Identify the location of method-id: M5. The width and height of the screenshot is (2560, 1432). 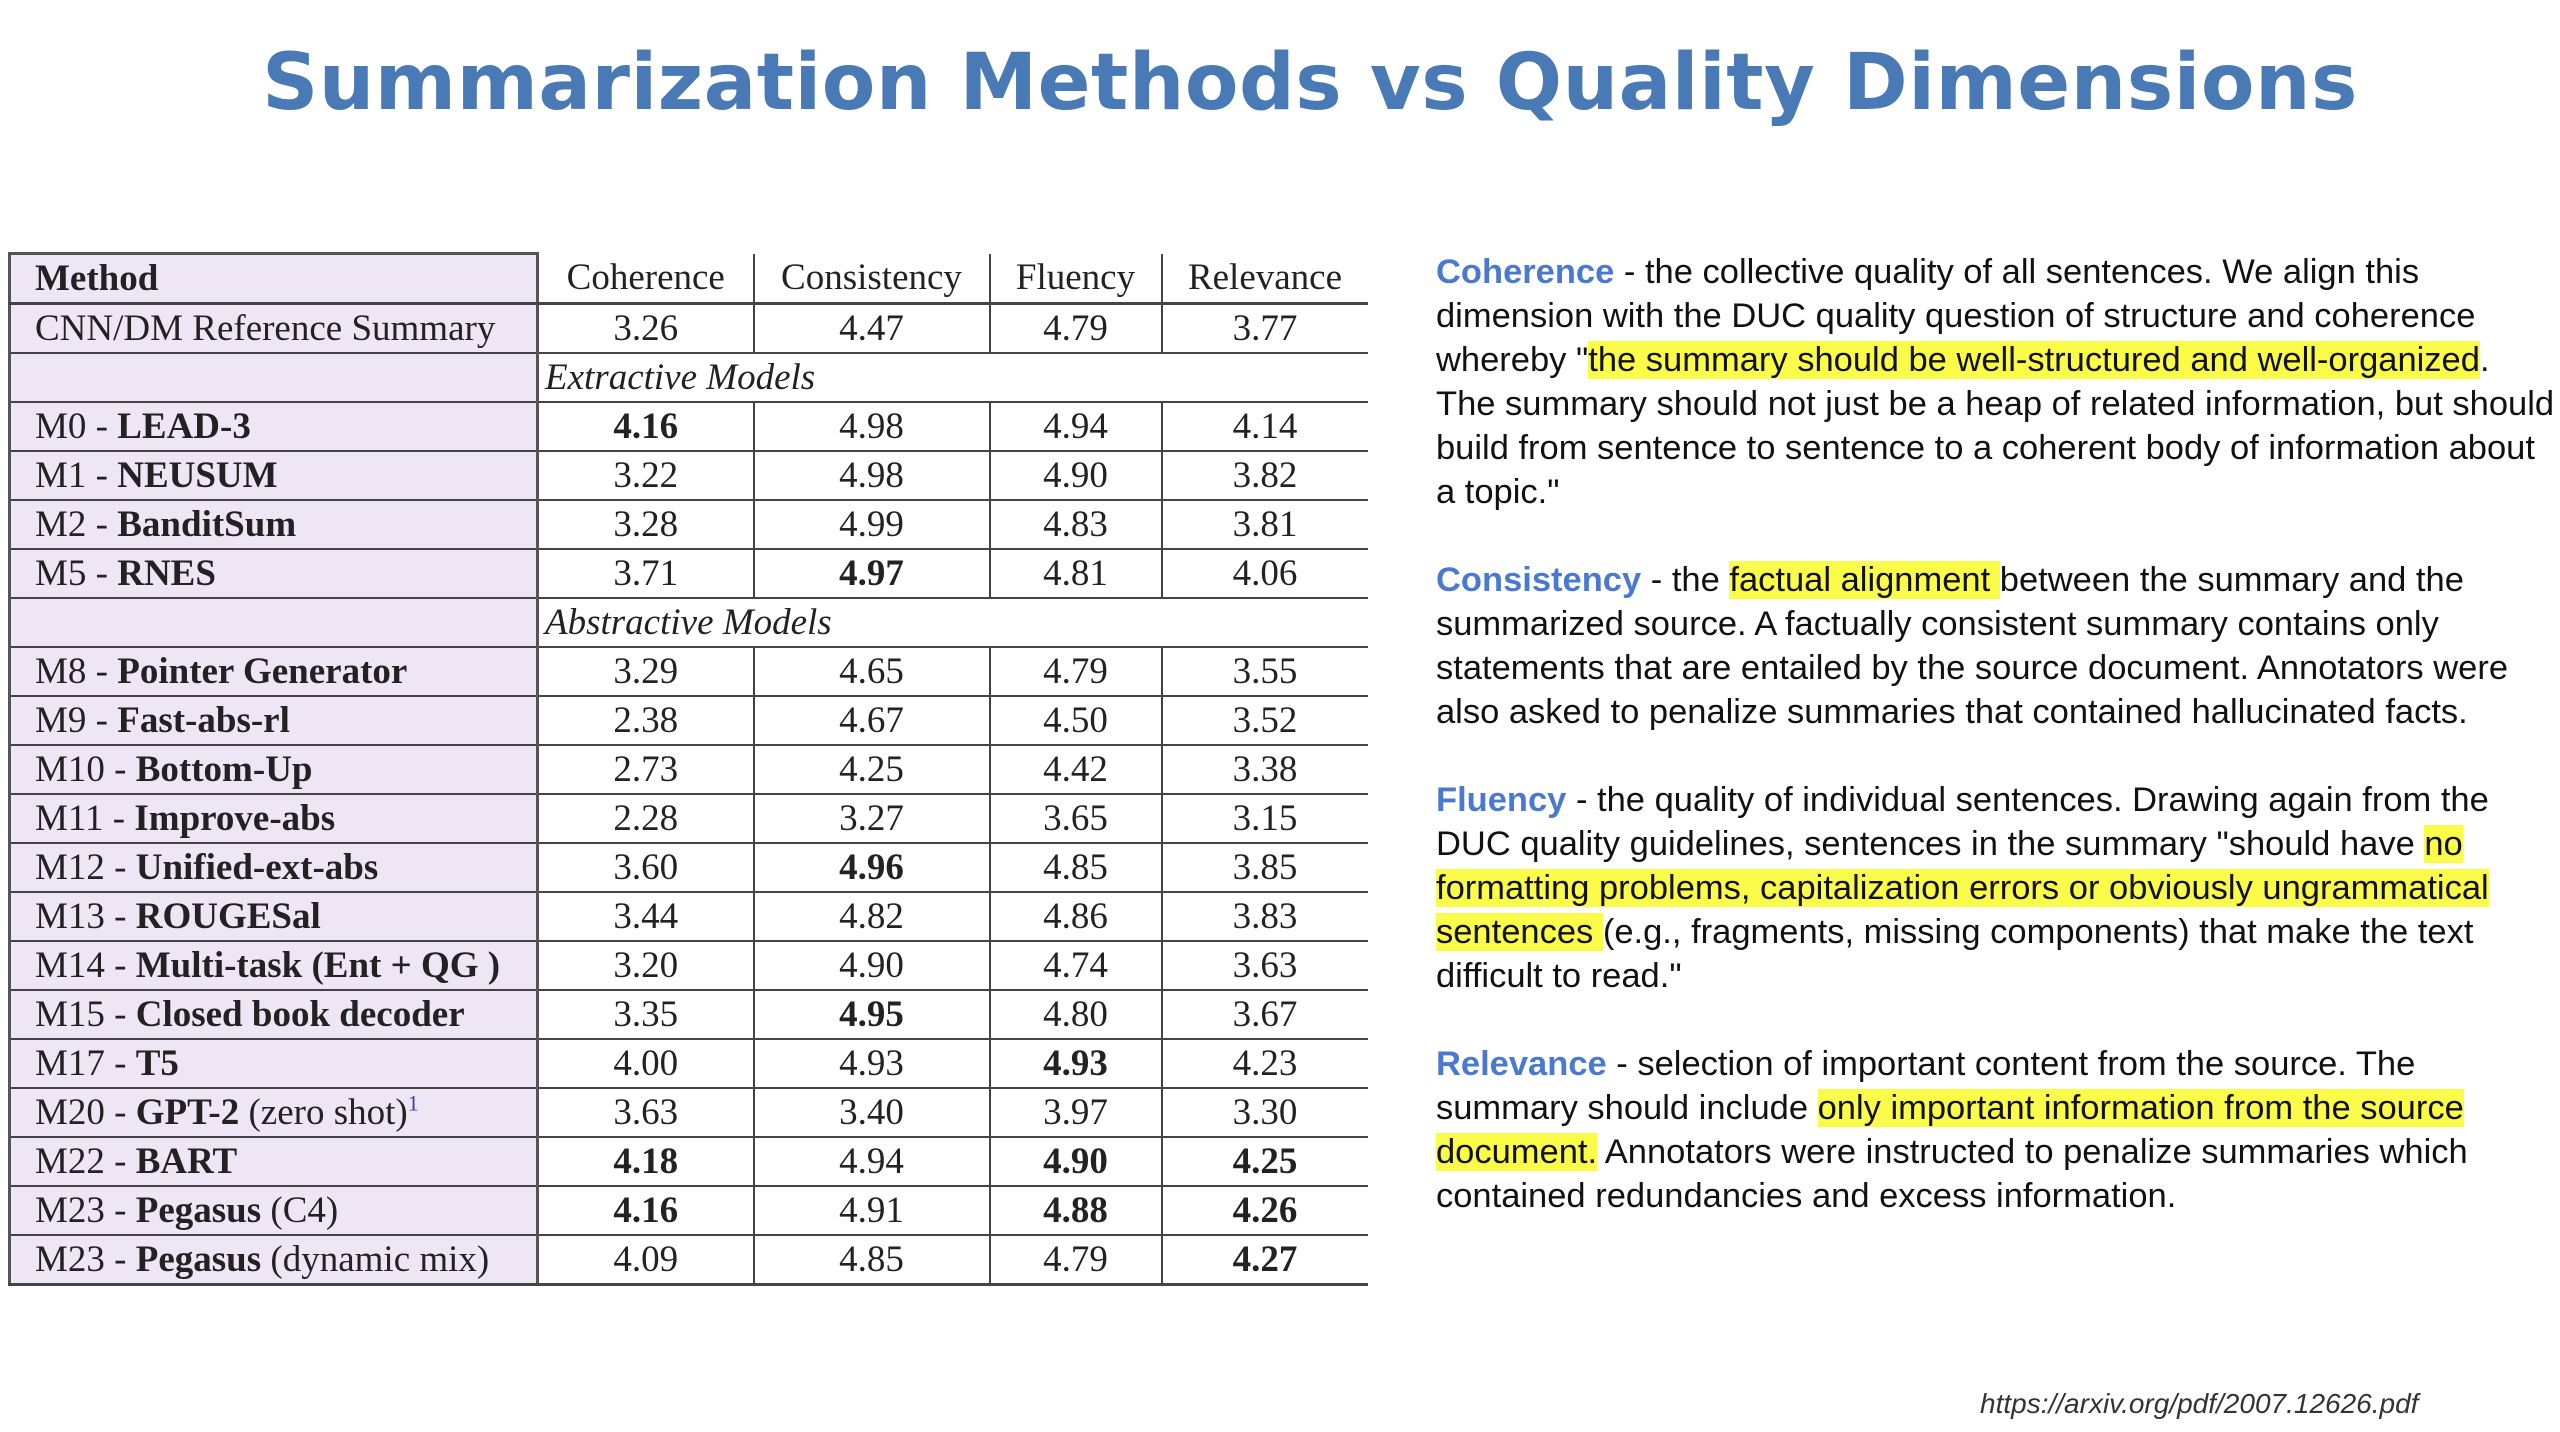
(61, 573).